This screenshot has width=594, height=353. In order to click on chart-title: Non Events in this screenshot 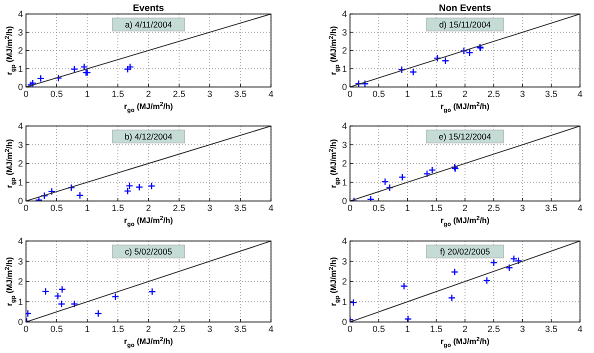, I will do `click(465, 8)`.